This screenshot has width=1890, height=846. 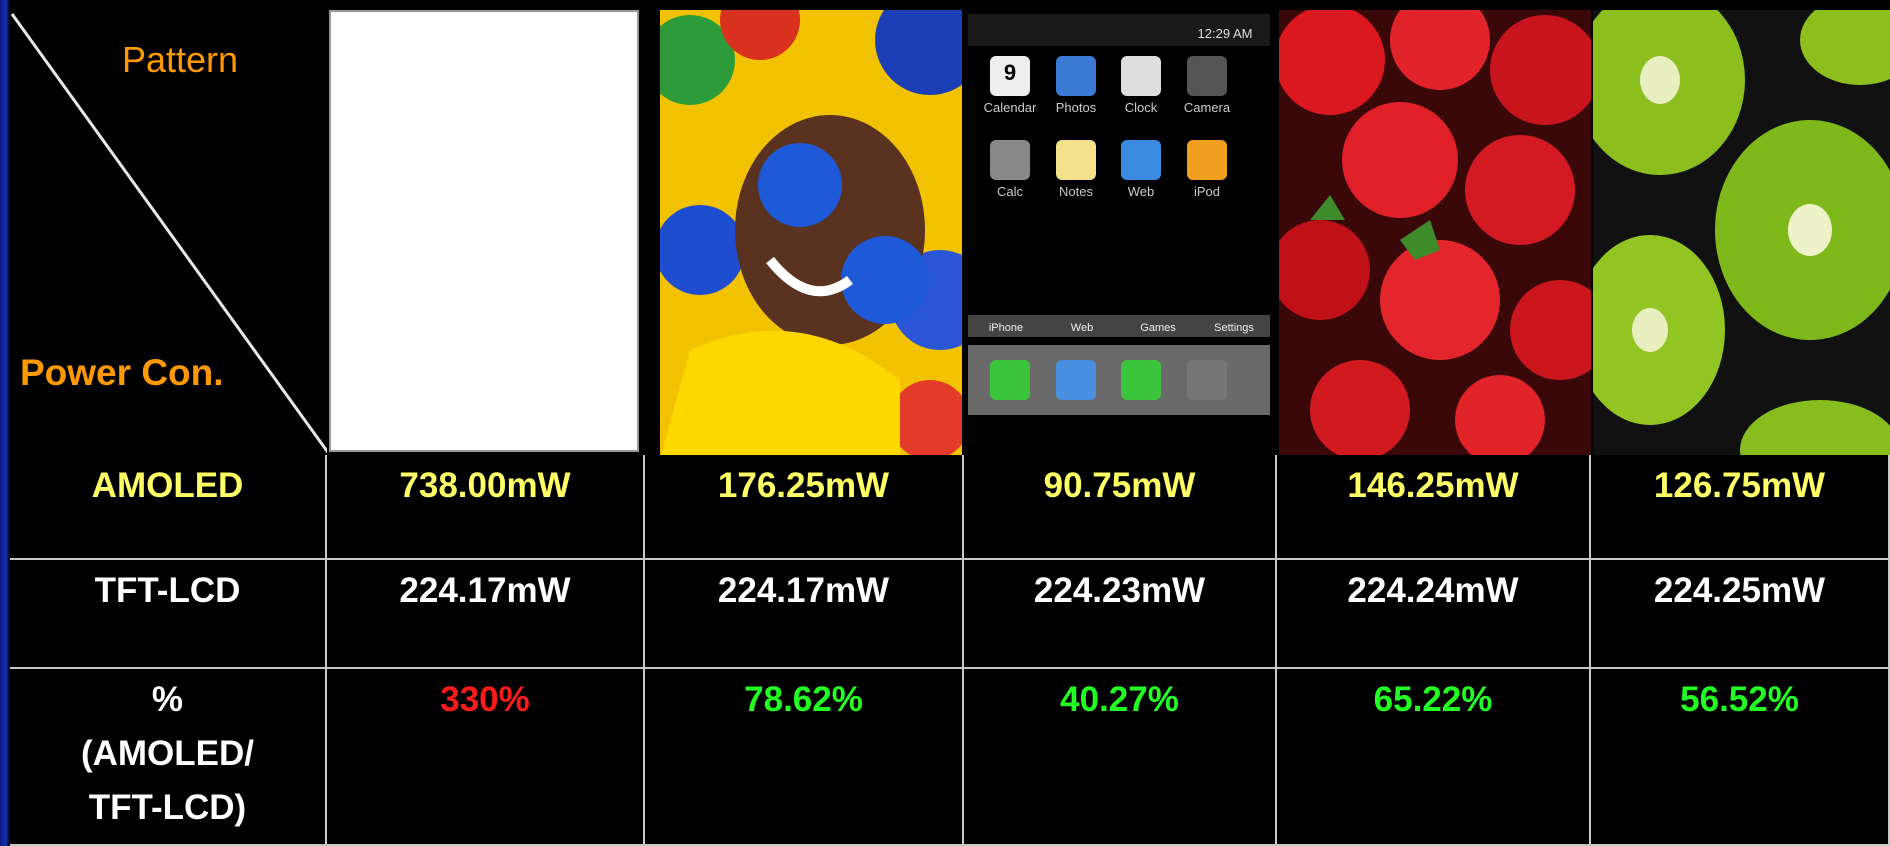 What do you see at coordinates (1225, 33) in the screenshot?
I see `status-time: 12:29 AM` at bounding box center [1225, 33].